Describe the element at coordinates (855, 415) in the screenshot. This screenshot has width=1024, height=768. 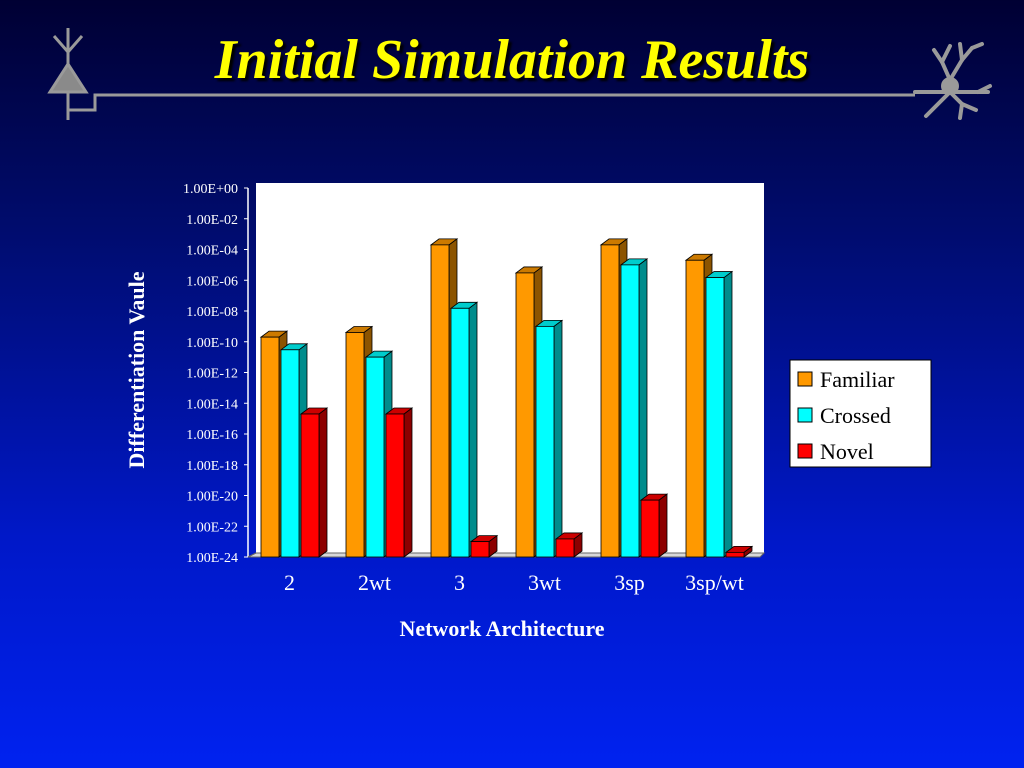
I see `legend-label-crossed: Crossed` at that location.